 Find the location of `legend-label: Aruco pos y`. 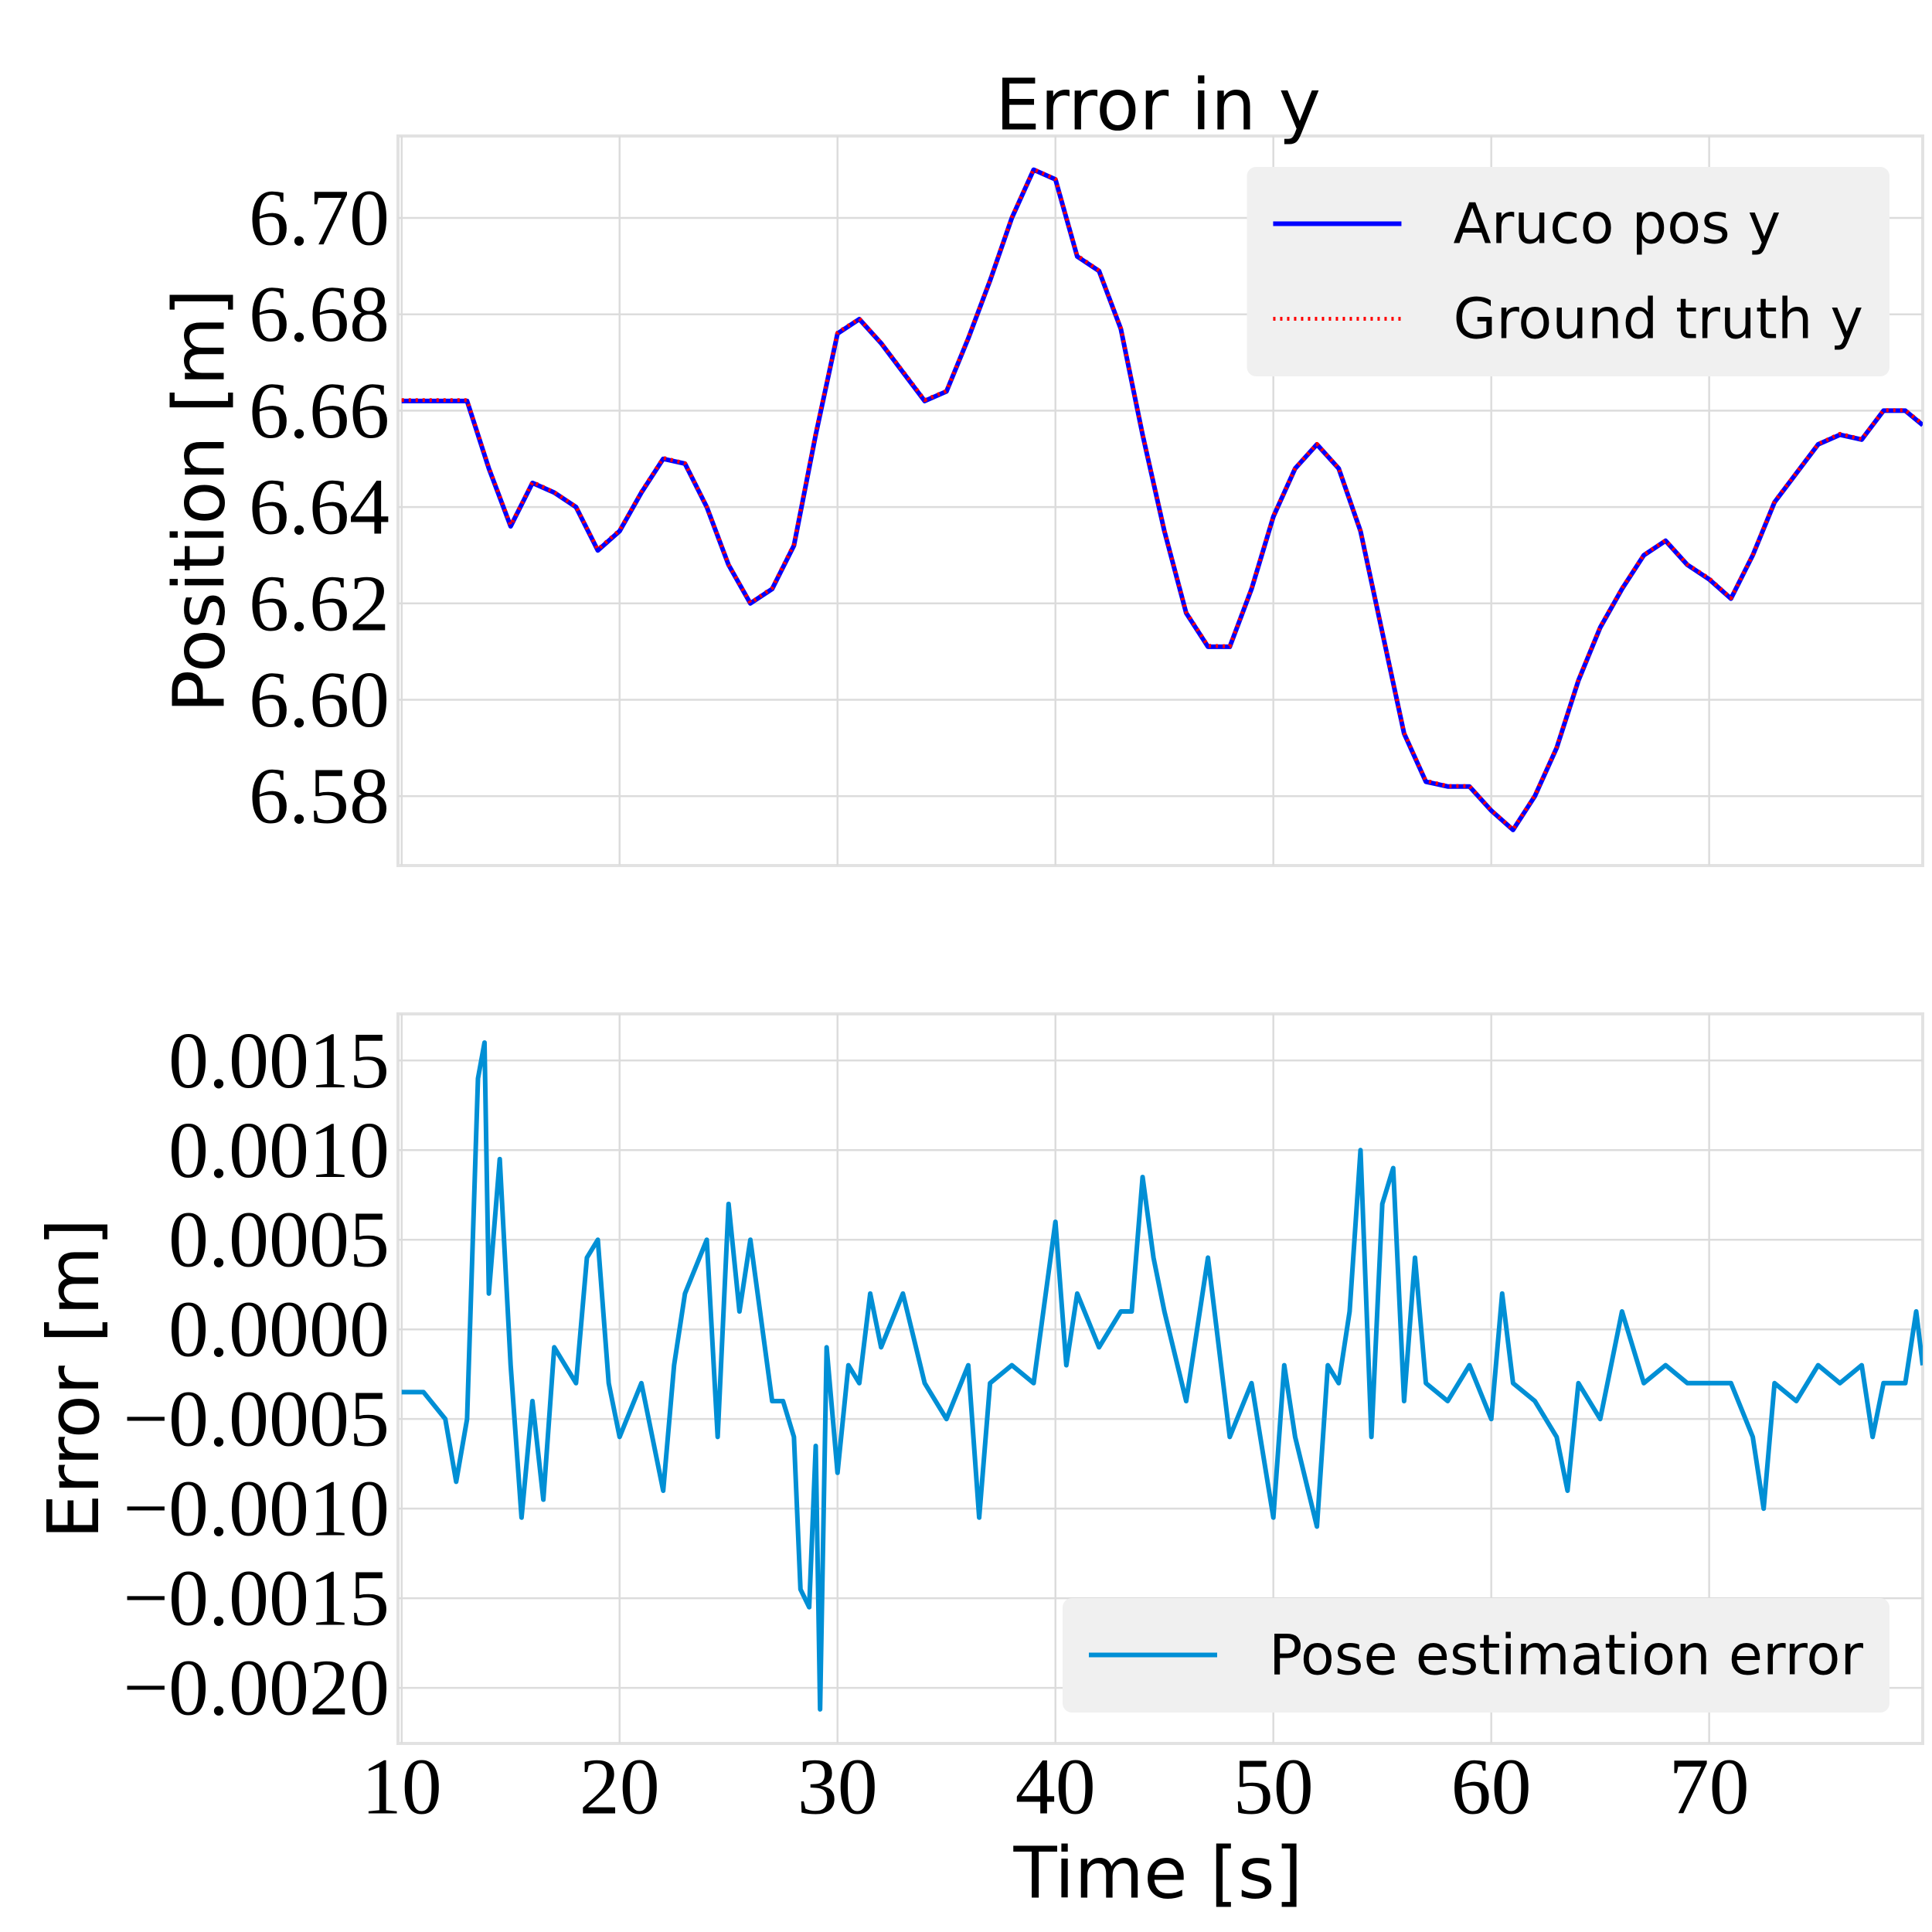

legend-label: Aruco pos y is located at coordinates (1617, 225).